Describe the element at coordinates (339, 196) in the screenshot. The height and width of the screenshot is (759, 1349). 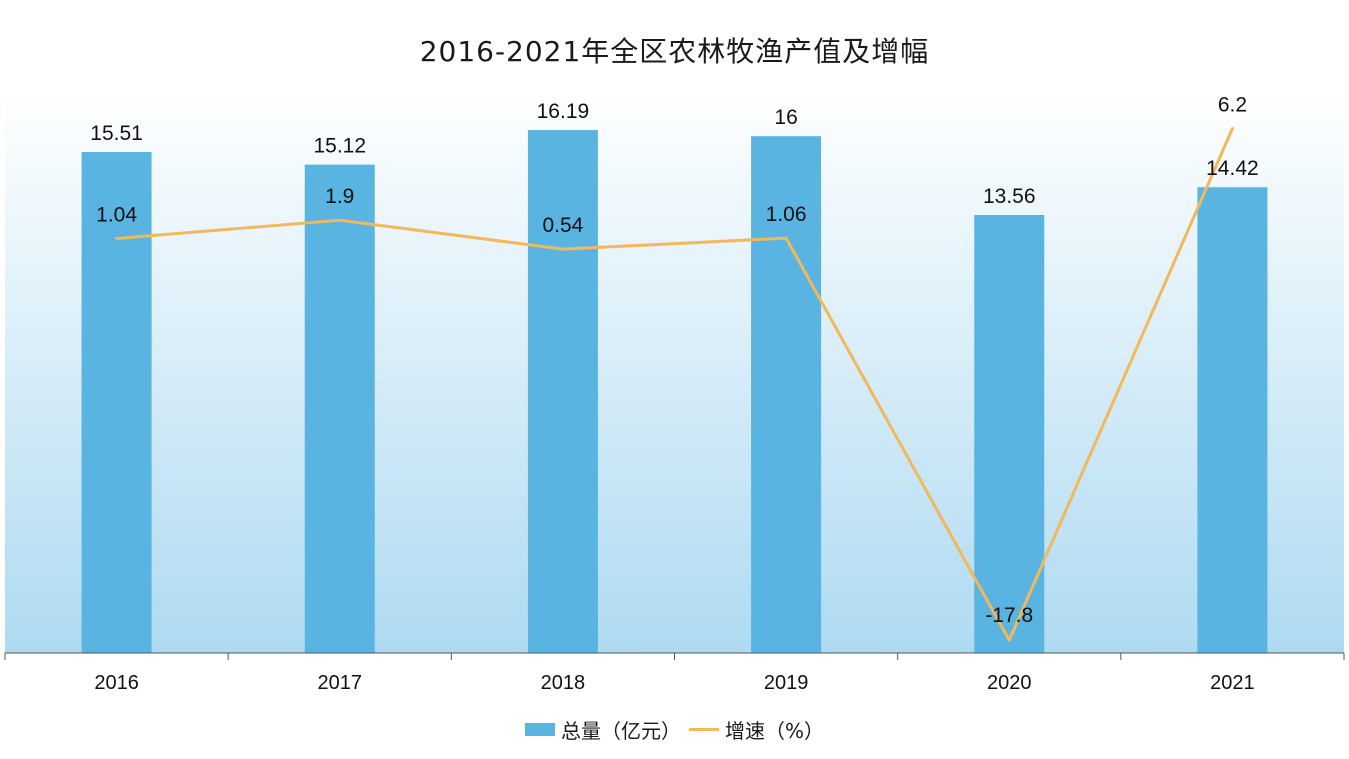
I see `growth-value-label-2017: 1.9` at that location.